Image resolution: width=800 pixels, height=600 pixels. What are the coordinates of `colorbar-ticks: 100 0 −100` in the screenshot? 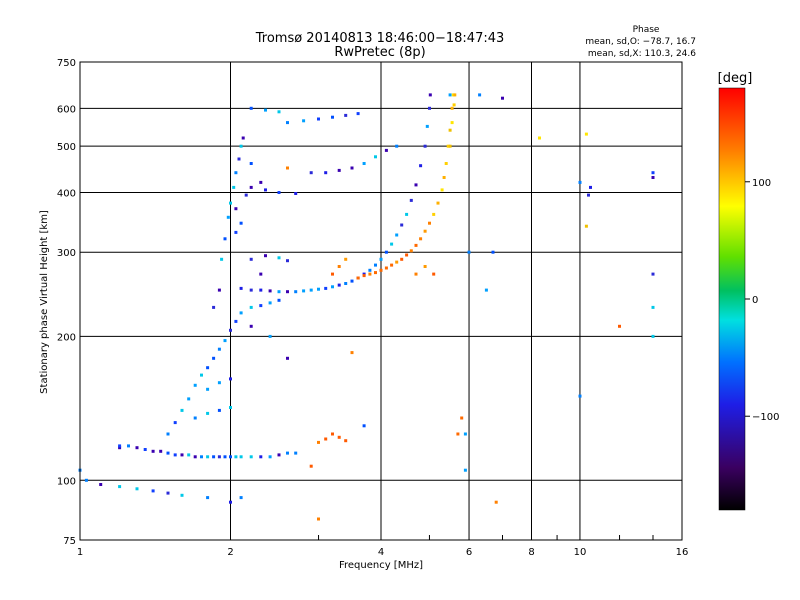 It's located at (762, 300).